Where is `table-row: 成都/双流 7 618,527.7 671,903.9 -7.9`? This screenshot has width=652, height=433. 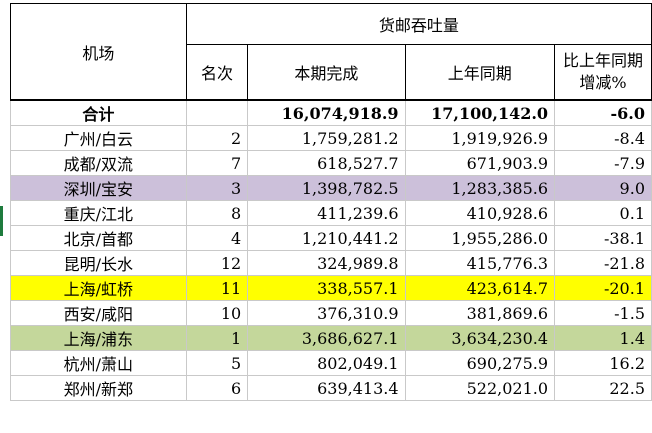
table-row: 成都/双流 7 618,527.7 671,903.9 -7.9 is located at coordinates (331, 163).